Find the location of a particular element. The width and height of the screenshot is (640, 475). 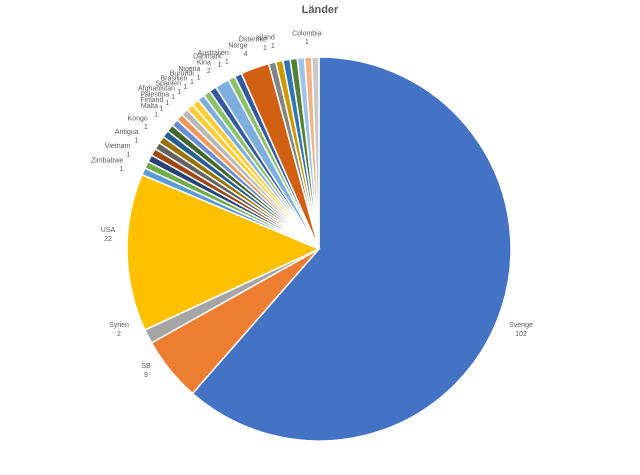

data-label-brasilien: Brasilien 1 is located at coordinates (174, 83).